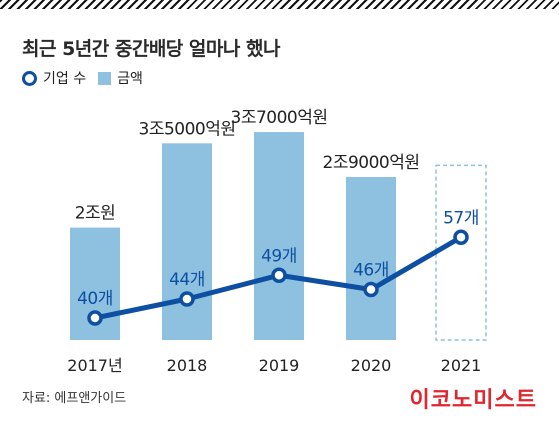 This screenshot has width=559, height=431. I want to click on point-label-2: 49개, so click(279, 256).